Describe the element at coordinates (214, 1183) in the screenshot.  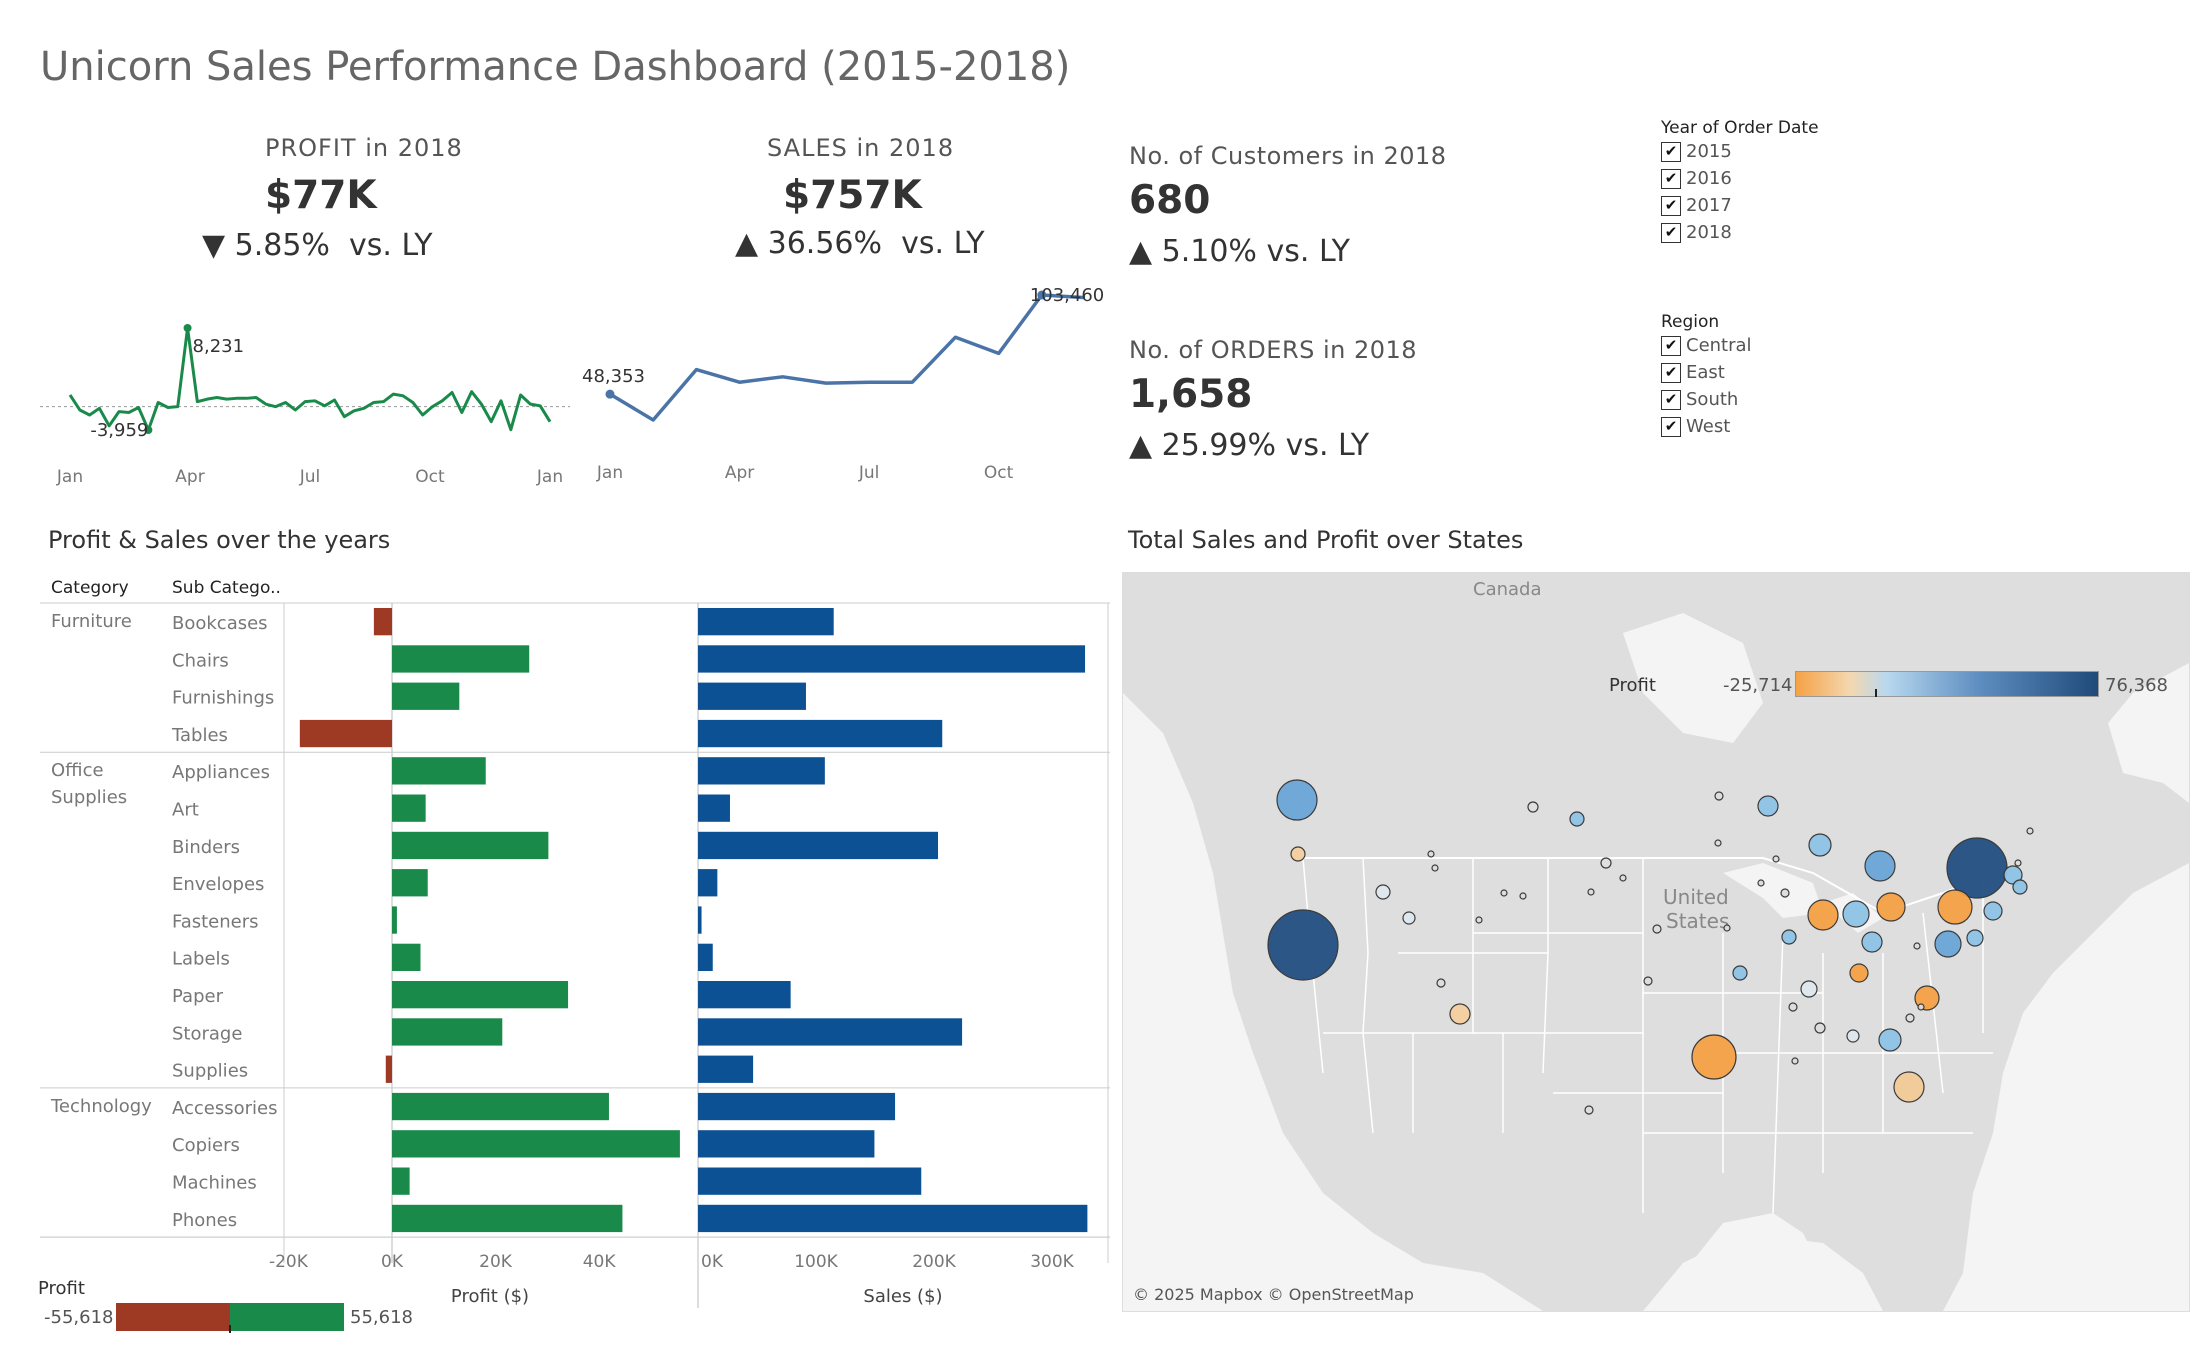
I see `subcategory-label: Machines` at that location.